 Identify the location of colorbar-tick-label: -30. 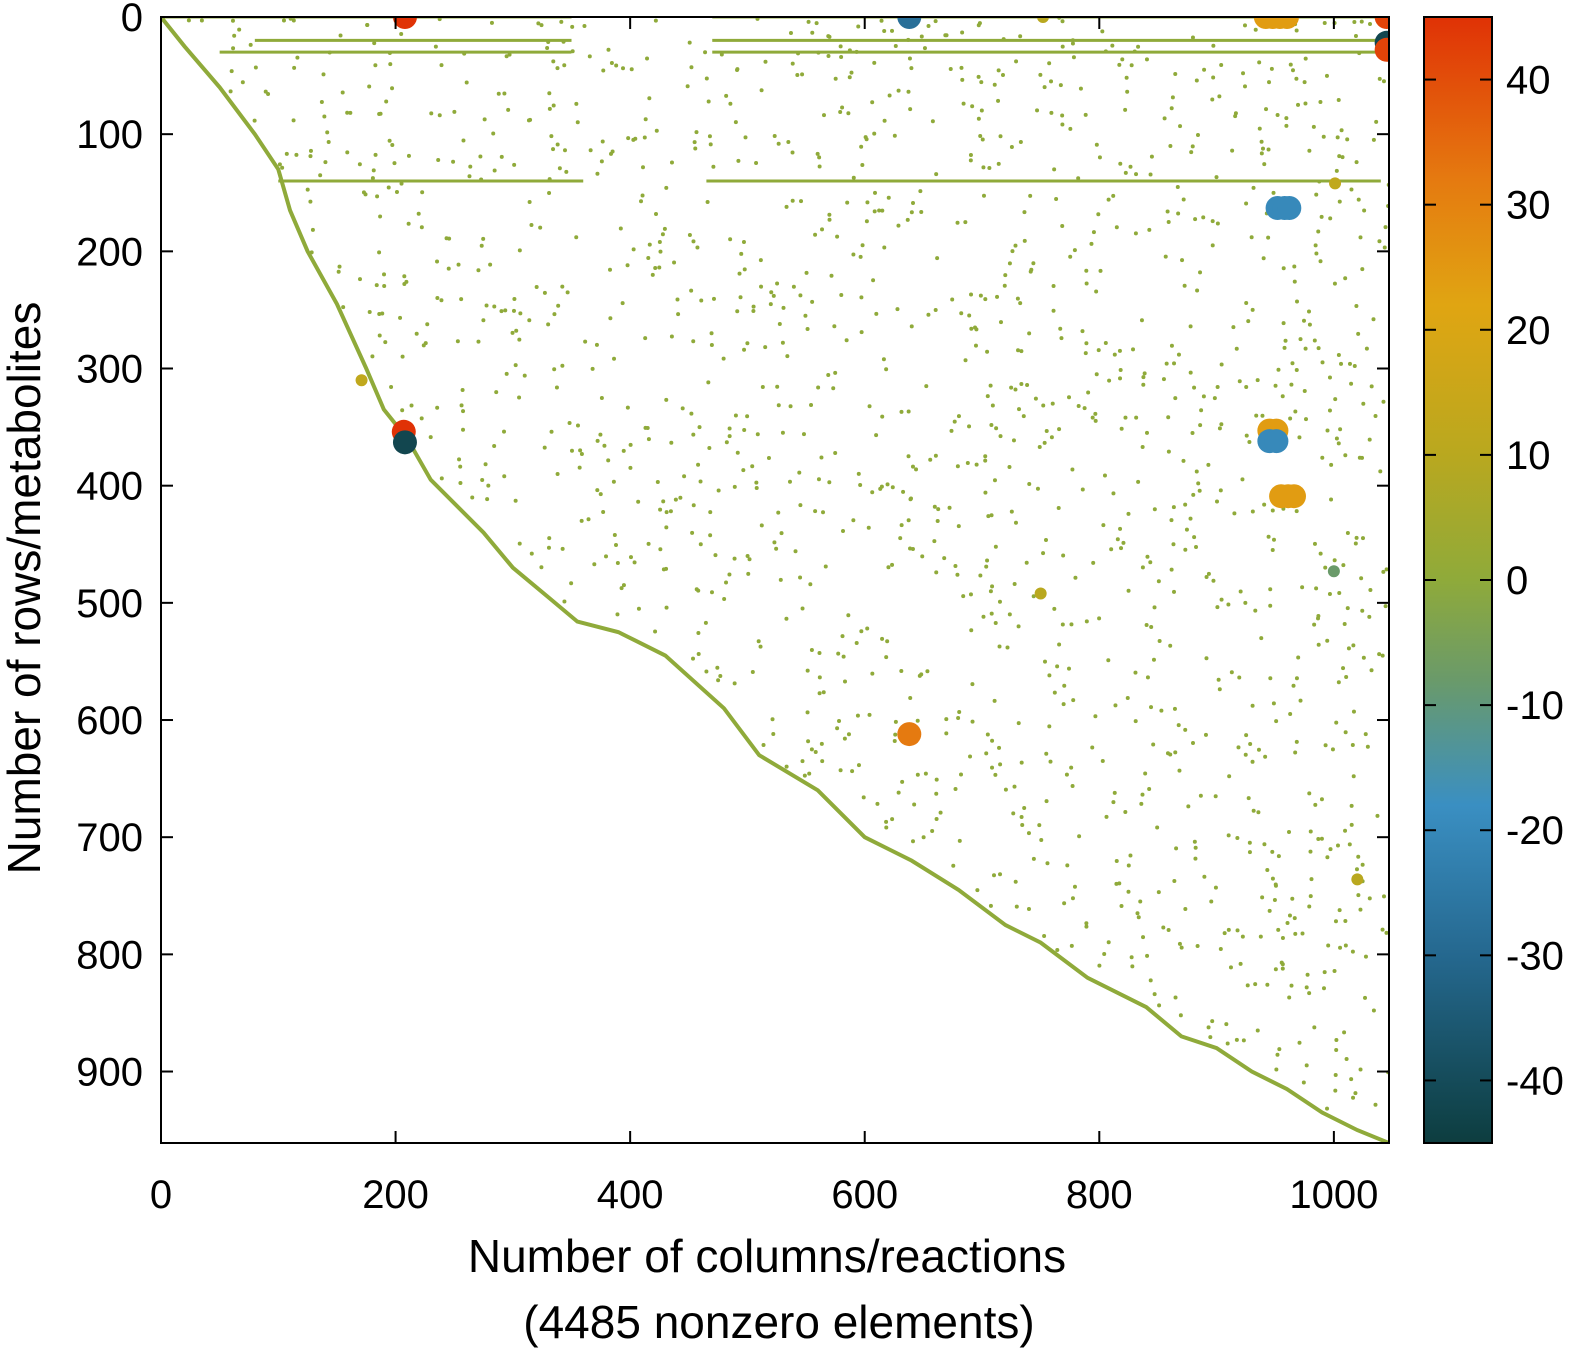
(1535, 956).